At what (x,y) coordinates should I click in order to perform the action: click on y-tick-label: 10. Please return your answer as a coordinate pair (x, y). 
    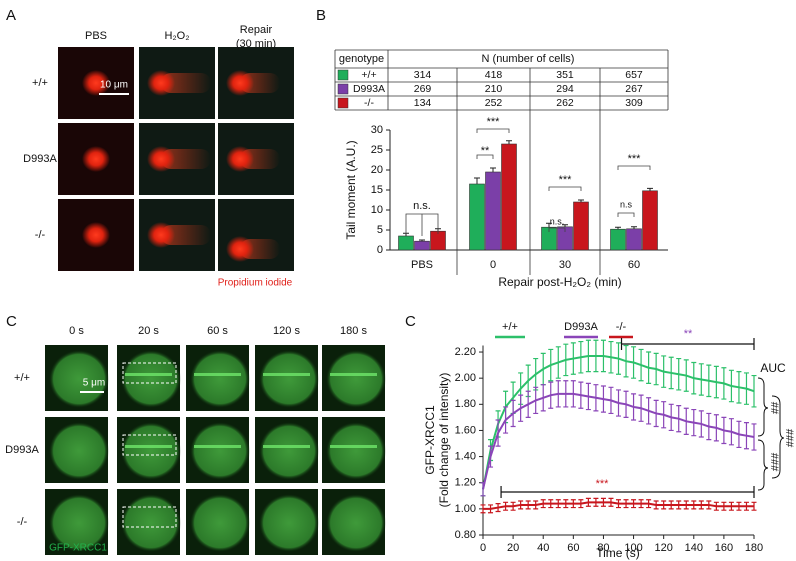
    Looking at the image, I should click on (377, 210).